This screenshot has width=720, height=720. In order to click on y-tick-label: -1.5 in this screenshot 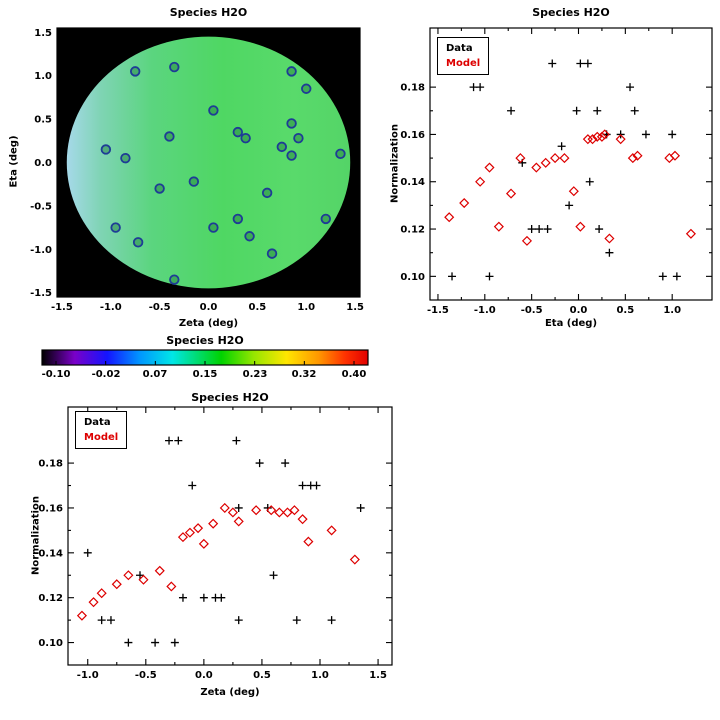, I will do `click(41, 293)`.